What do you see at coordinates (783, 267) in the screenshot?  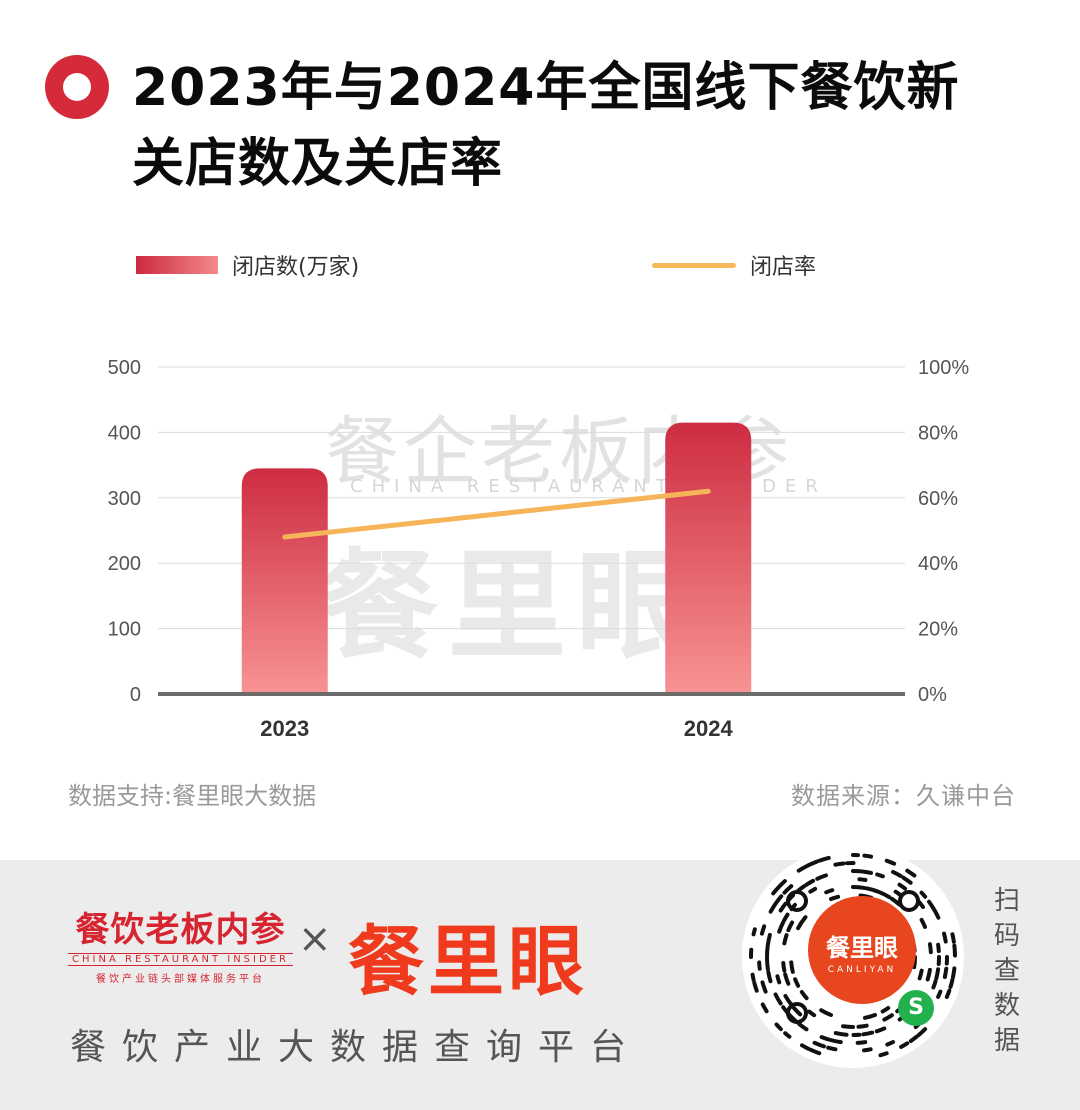 I see `legend-line-label: 闭店率` at bounding box center [783, 267].